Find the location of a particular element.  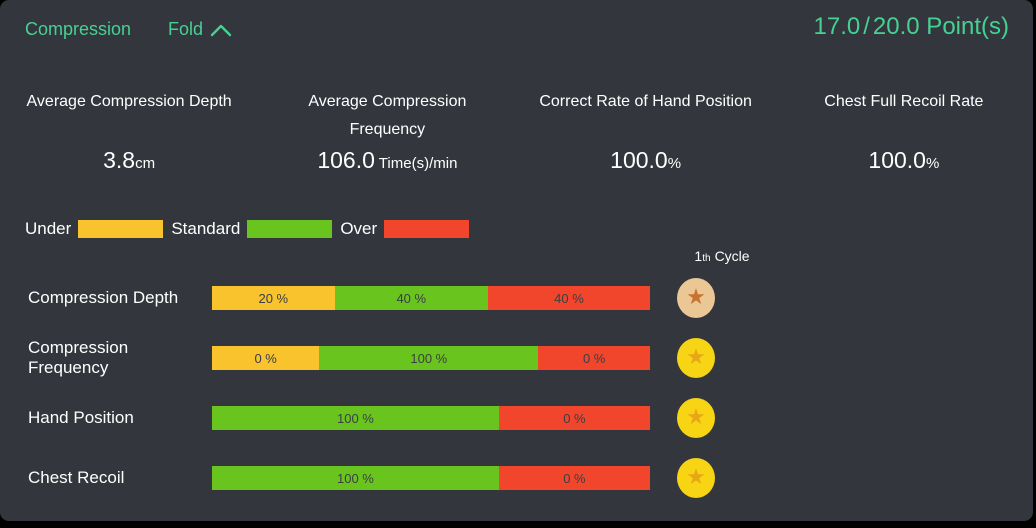

fold-label: Fold is located at coordinates (186, 29).